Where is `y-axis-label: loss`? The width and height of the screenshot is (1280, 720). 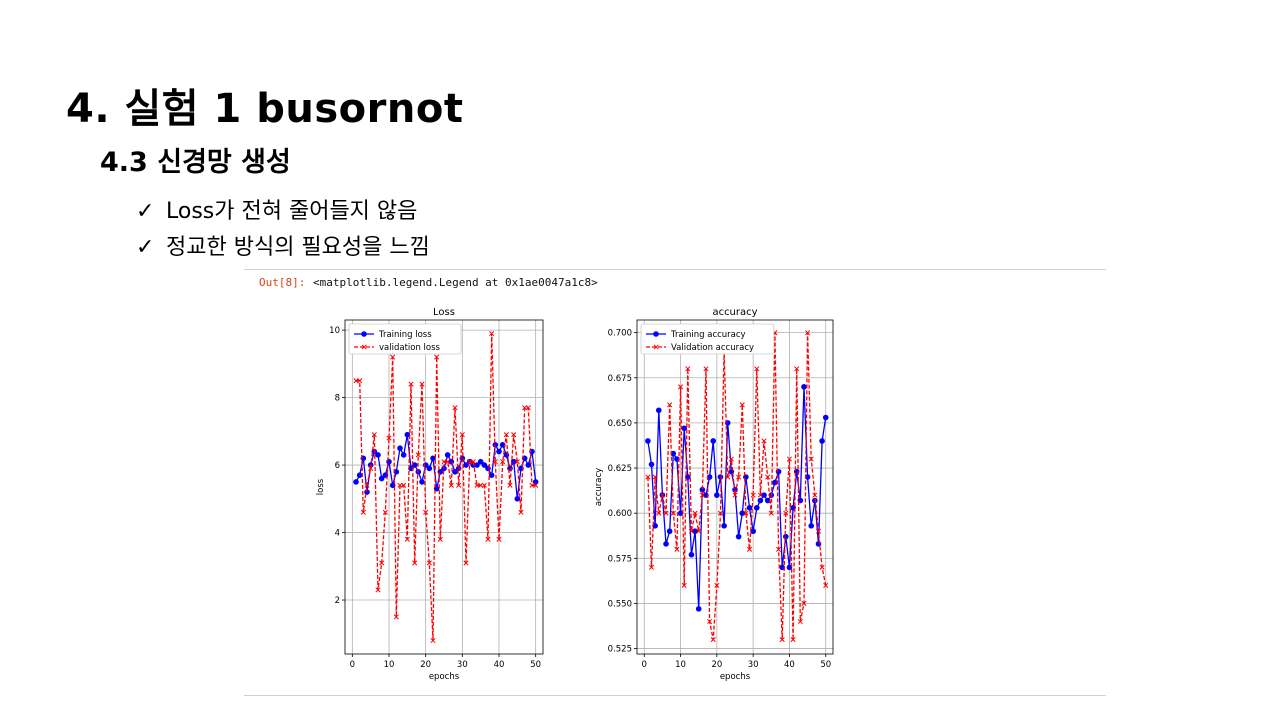 y-axis-label: loss is located at coordinates (321, 486).